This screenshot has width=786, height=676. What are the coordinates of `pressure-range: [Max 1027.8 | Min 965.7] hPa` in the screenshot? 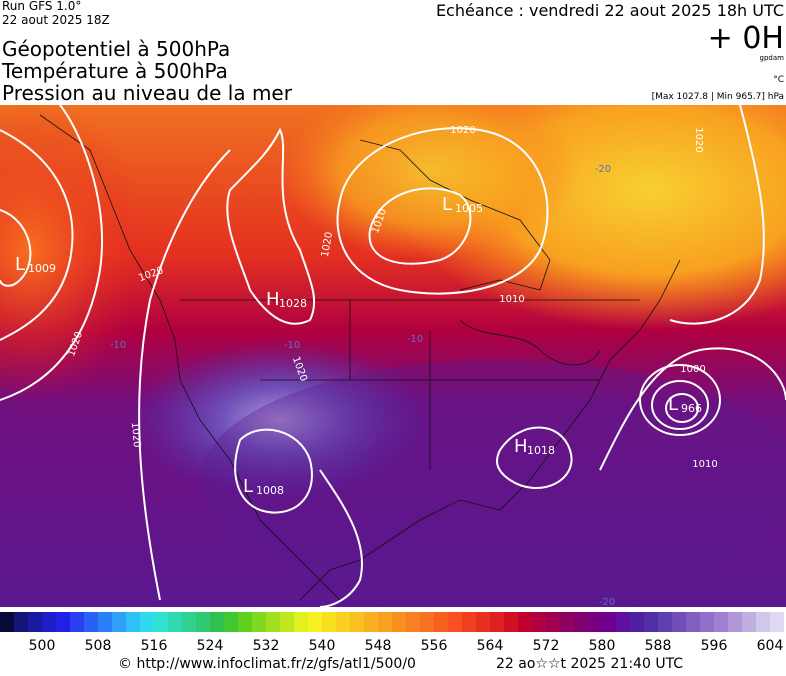 It's located at (718, 97).